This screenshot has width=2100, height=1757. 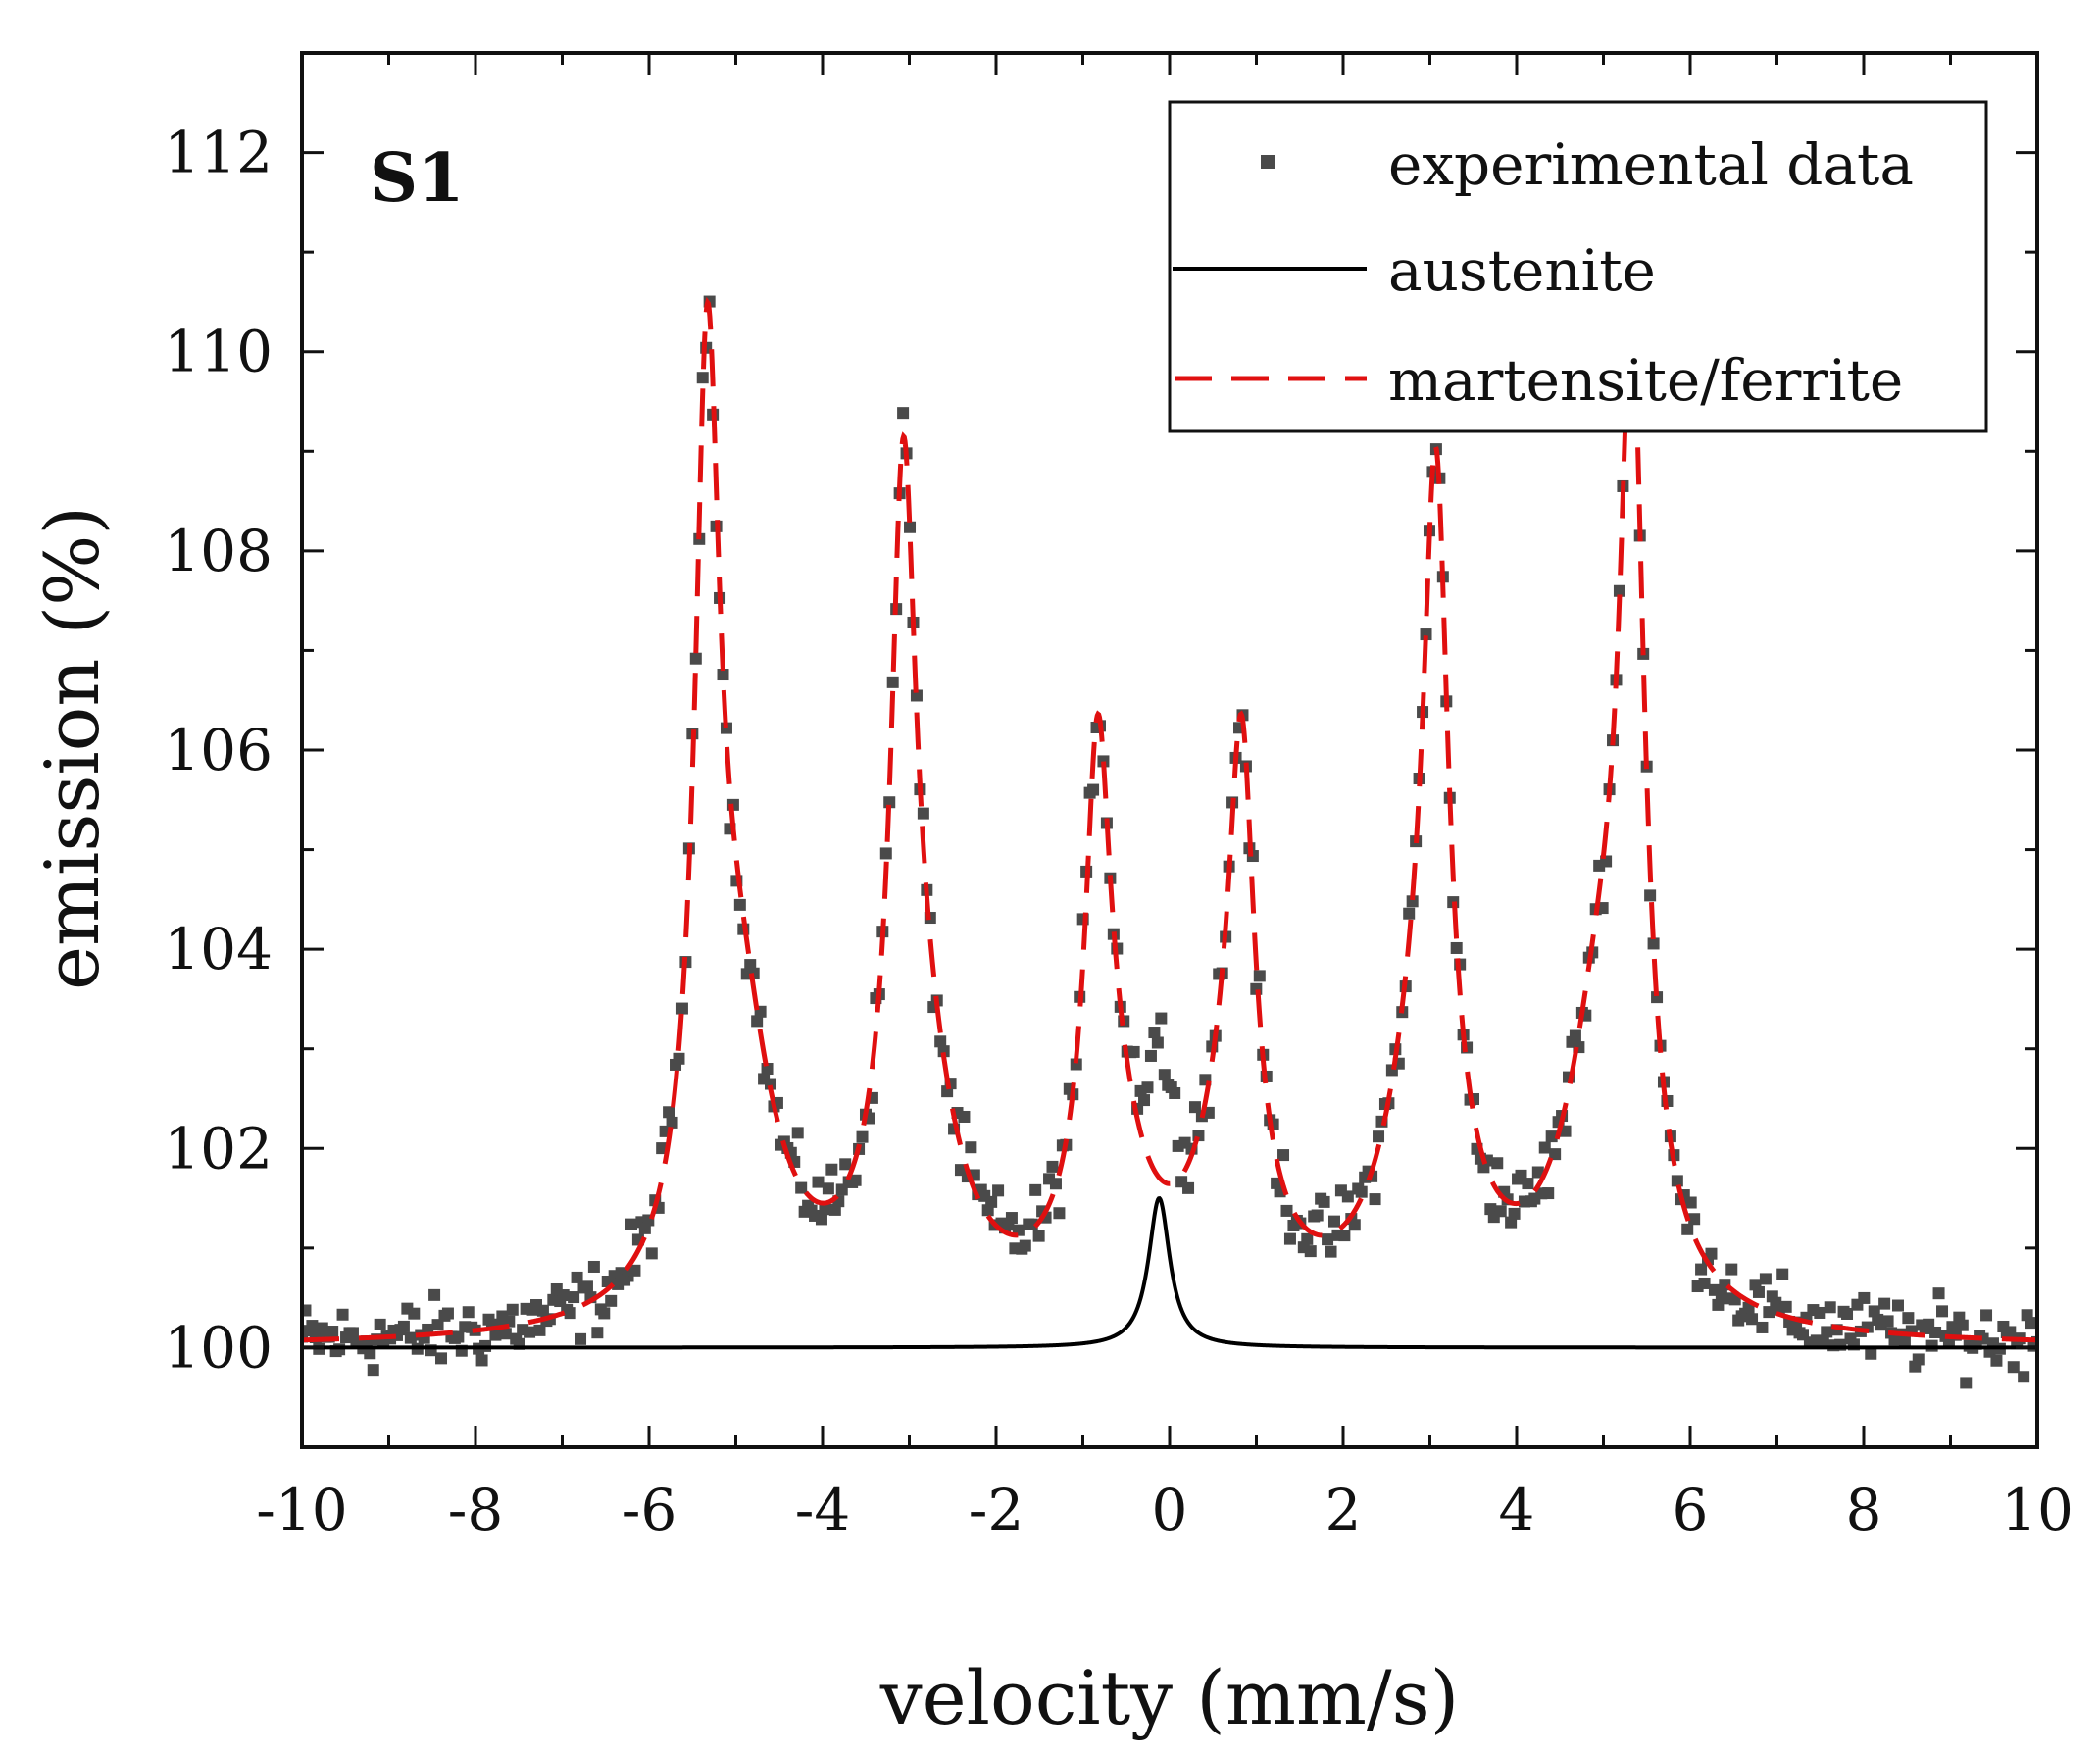 What do you see at coordinates (1169, 1697) in the screenshot?
I see `x-axis-title: velocity (mm/s)` at bounding box center [1169, 1697].